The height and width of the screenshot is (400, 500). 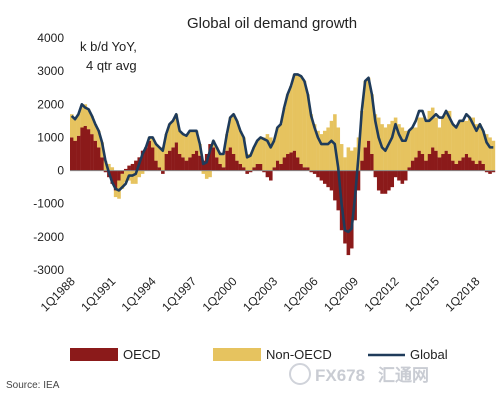 What do you see at coordinates (94, 354) in the screenshot?
I see `legend-swatch-oecd` at bounding box center [94, 354].